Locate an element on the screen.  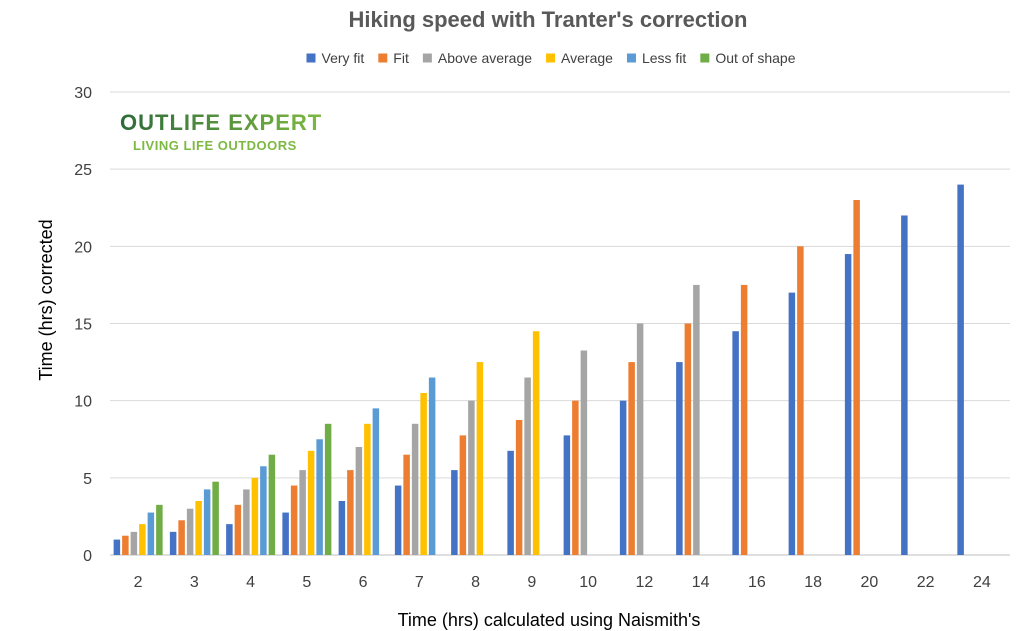
chart-title: Hiking speed with Tranter's correction is located at coordinates (548, 19).